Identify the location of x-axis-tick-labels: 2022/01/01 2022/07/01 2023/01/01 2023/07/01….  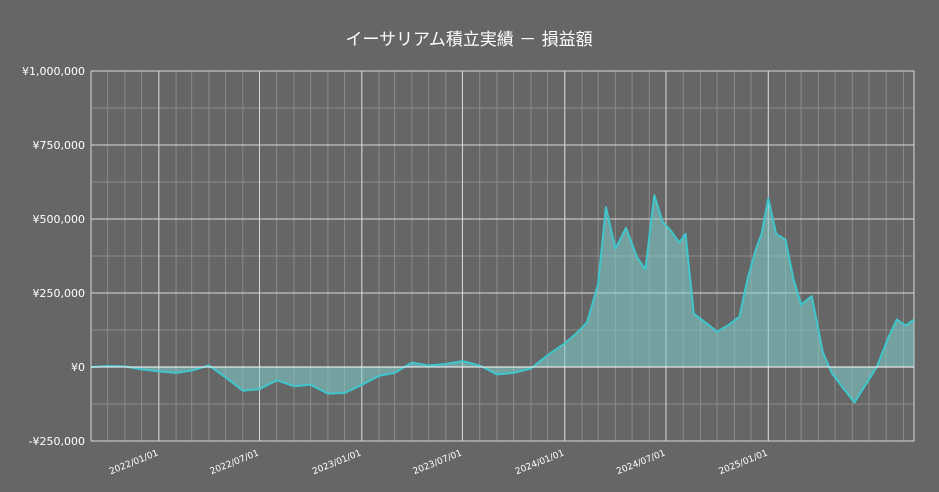
(438, 463).